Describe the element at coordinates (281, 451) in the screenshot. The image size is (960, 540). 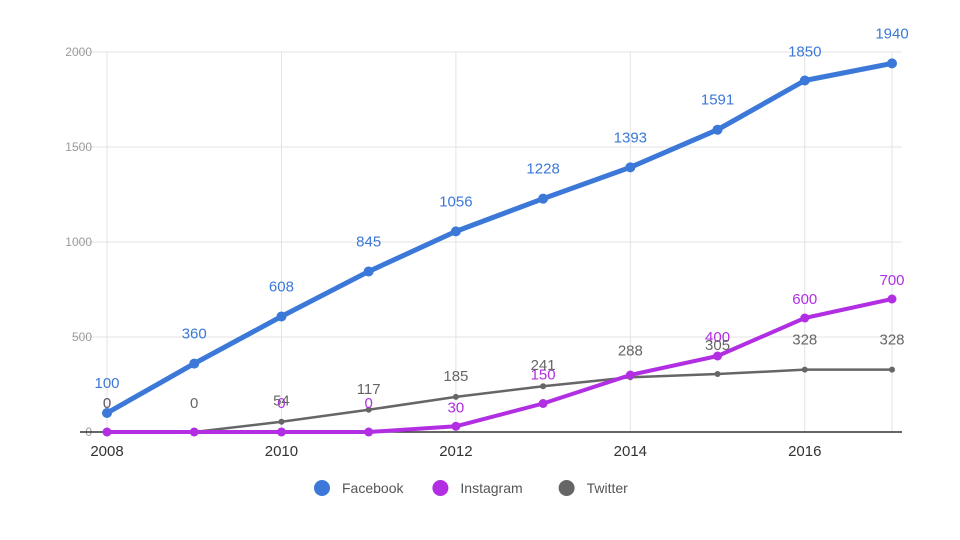
I see `x-tick-label: 2010` at that location.